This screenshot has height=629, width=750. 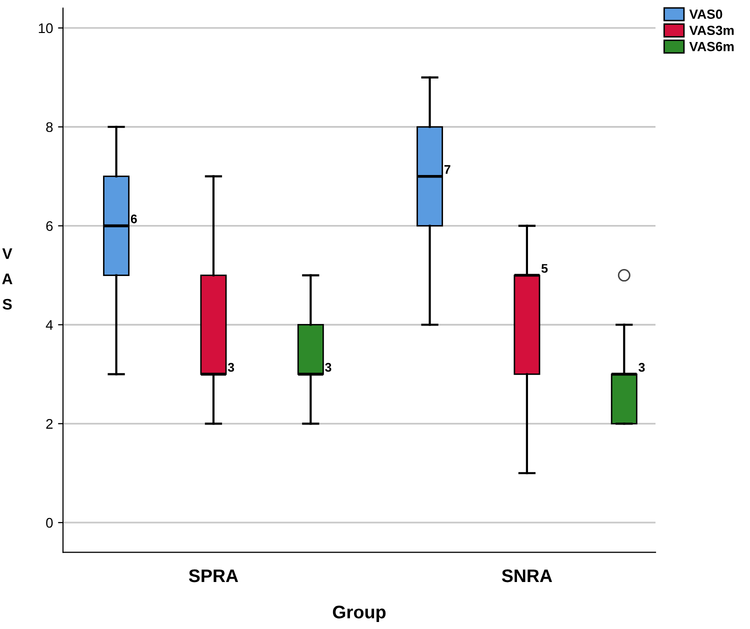 What do you see at coordinates (133, 219) in the screenshot?
I see `text: 6` at bounding box center [133, 219].